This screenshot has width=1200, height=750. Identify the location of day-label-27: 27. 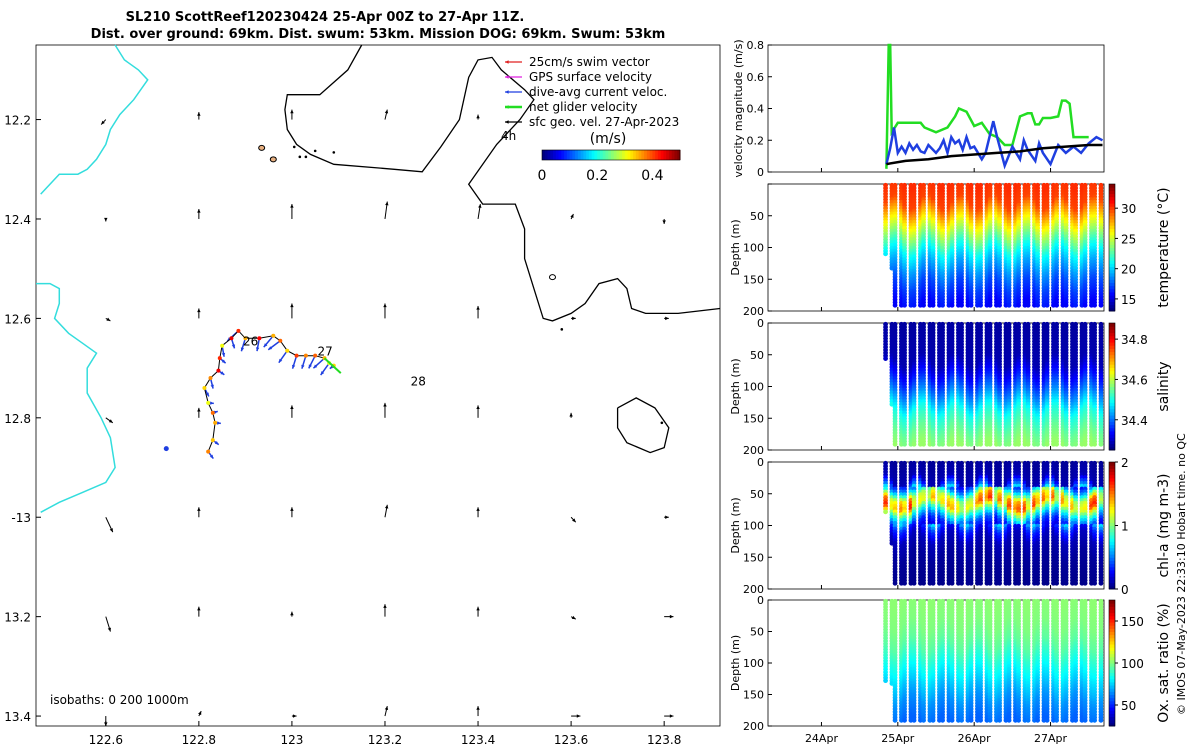
(325, 352).